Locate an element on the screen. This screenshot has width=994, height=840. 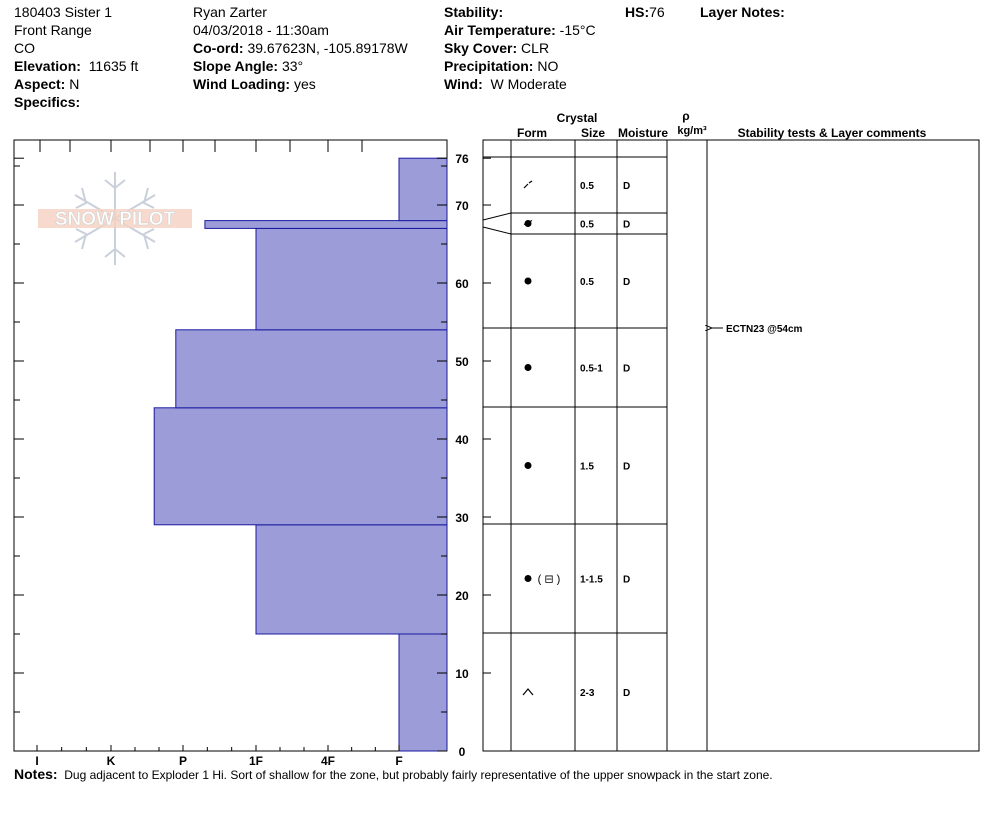
wind-row: Wind: W Moderate is located at coordinates (505, 84).